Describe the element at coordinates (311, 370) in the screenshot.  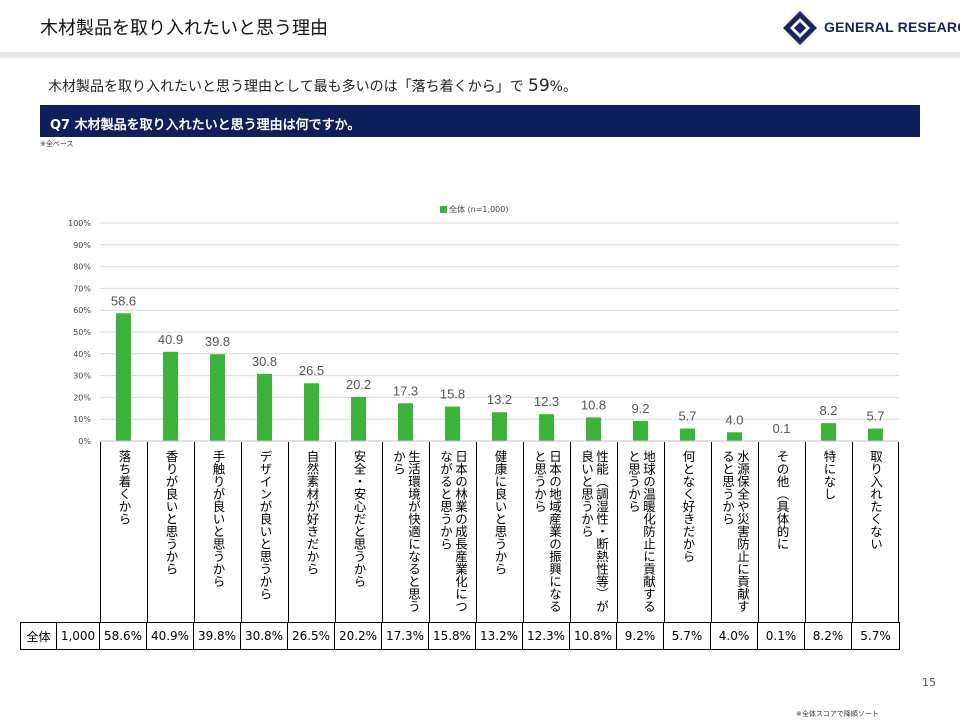
I see `data-label: 26.5` at that location.